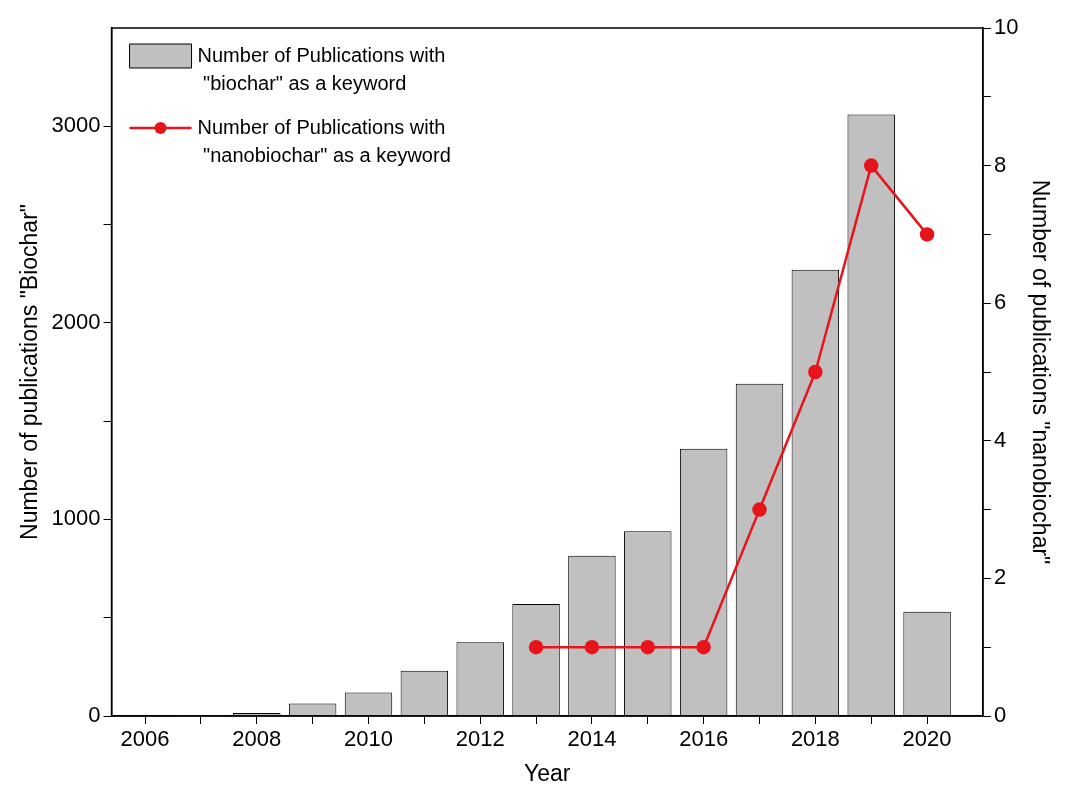 The height and width of the screenshot is (805, 1075). Describe the element at coordinates (257, 739) in the screenshot. I see `x-tick-label: 2008` at that location.